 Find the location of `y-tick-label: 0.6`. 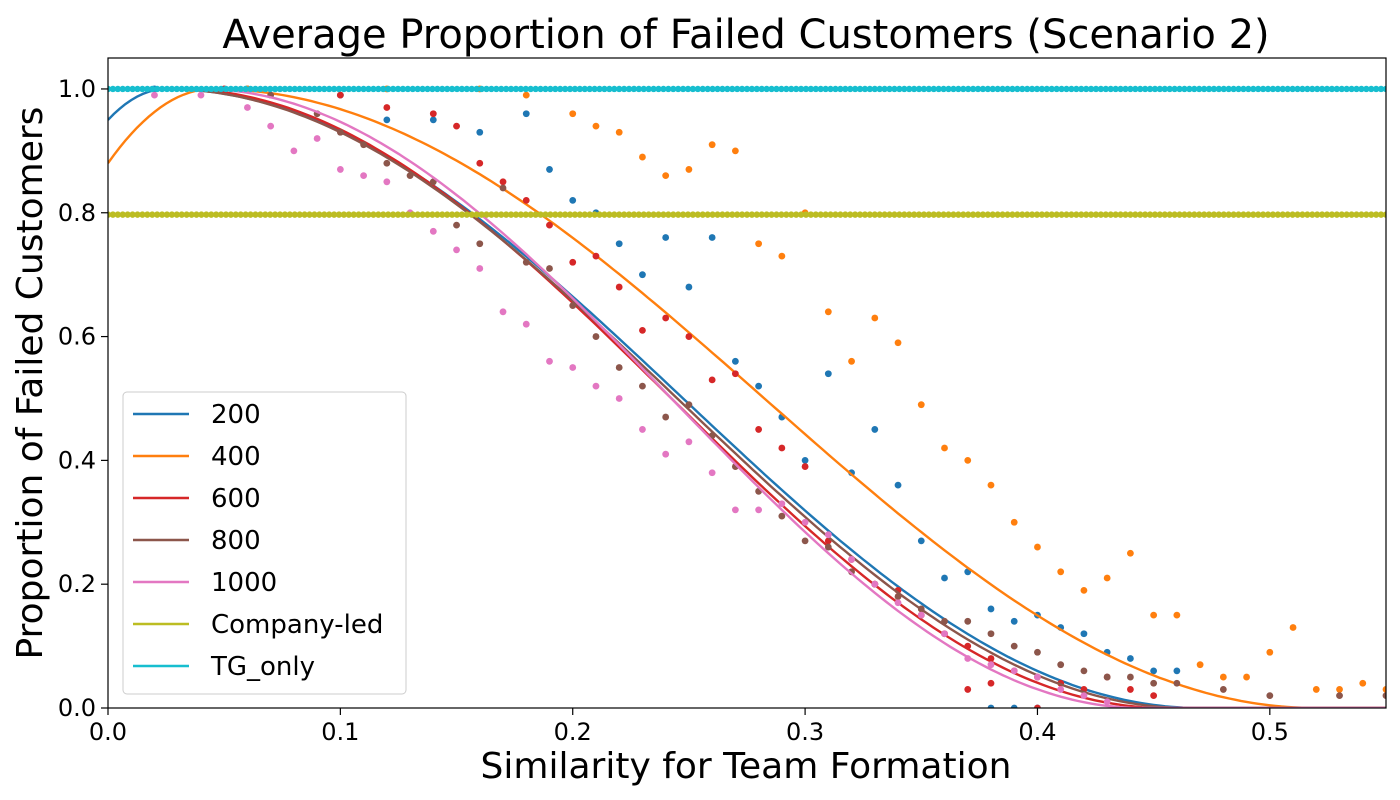

y-tick-label: 0.6 is located at coordinates (77, 337).